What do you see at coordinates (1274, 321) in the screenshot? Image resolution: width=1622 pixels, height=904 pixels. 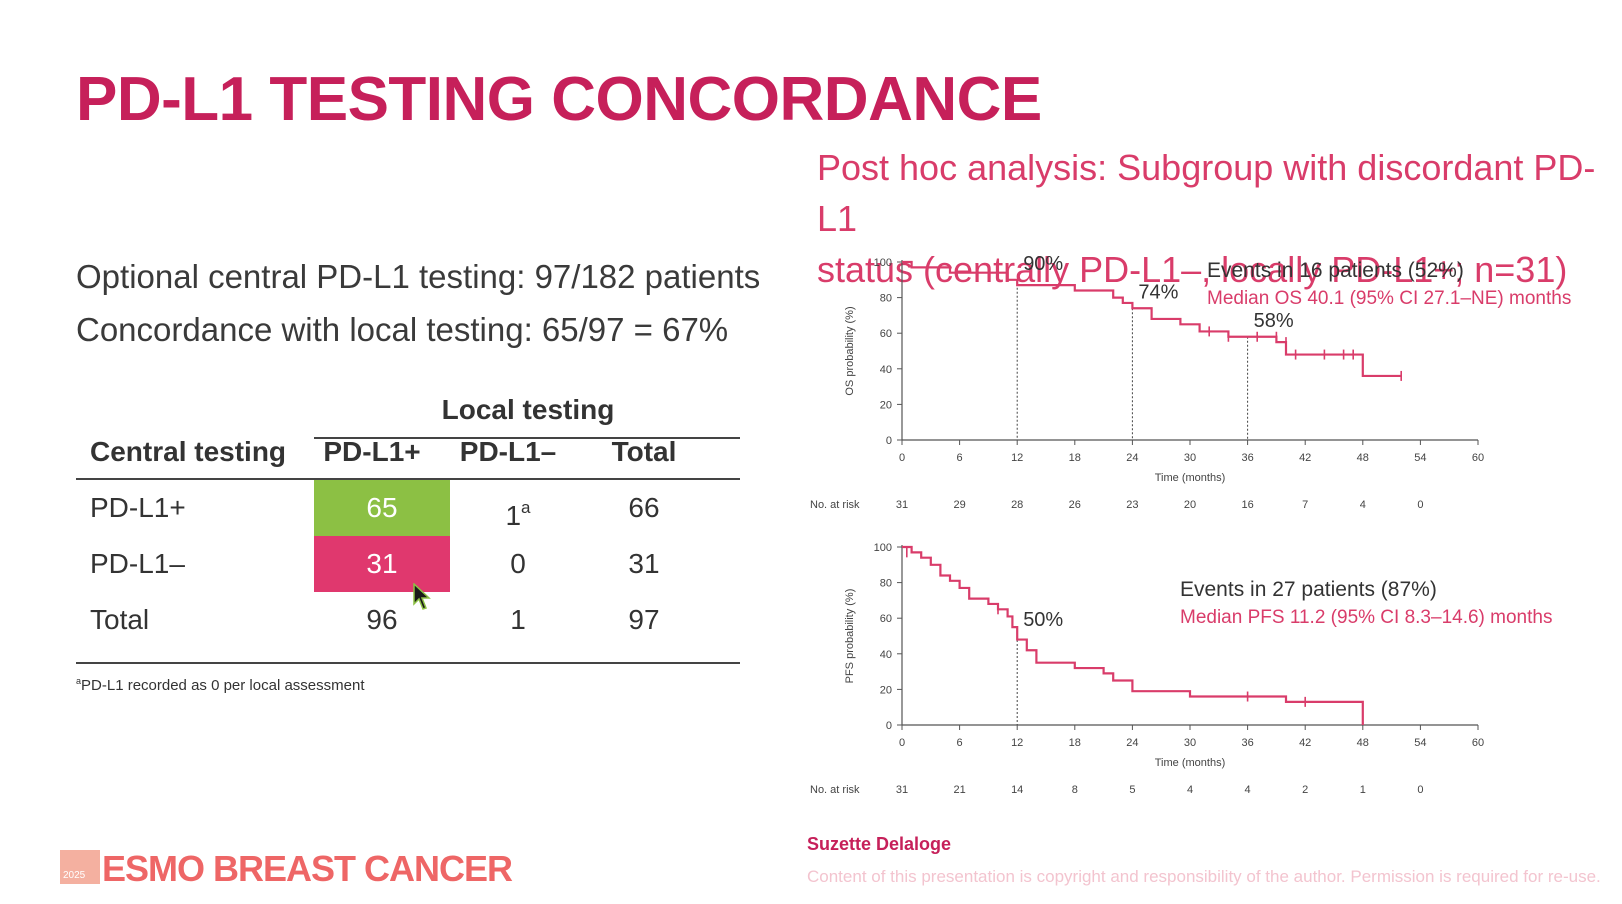 I see `os-annotation-label: 58%` at bounding box center [1274, 321].